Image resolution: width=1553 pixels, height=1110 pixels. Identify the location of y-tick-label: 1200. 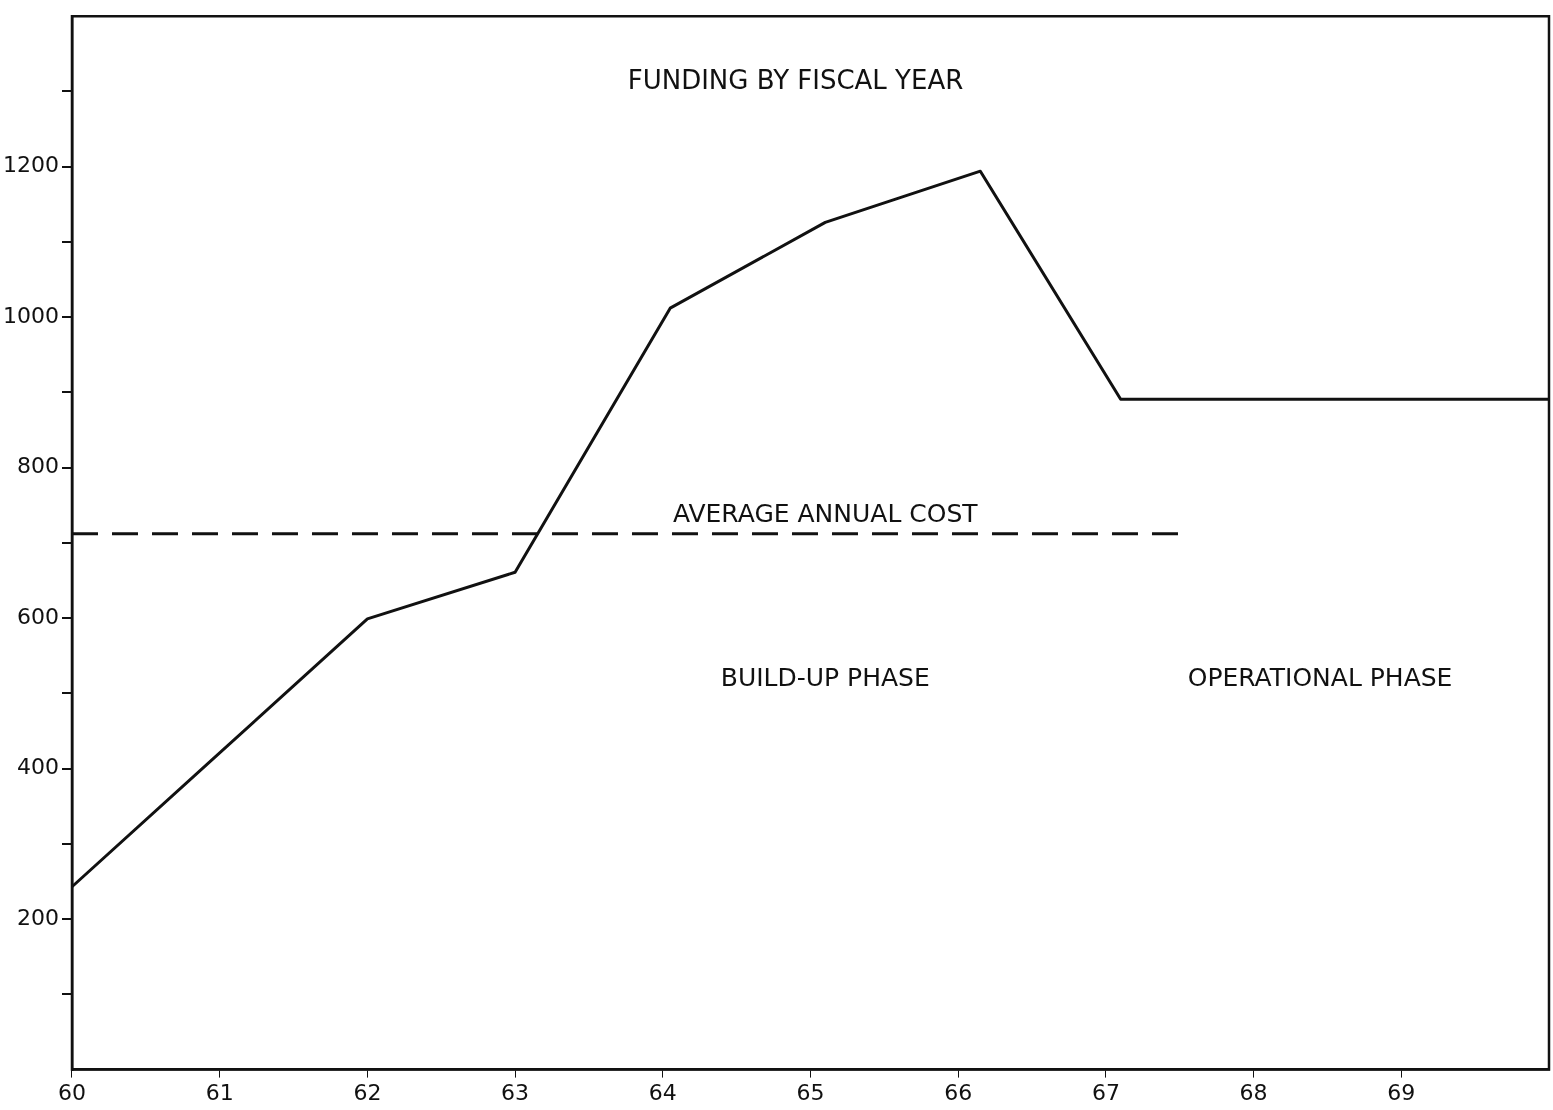
(30, 165).